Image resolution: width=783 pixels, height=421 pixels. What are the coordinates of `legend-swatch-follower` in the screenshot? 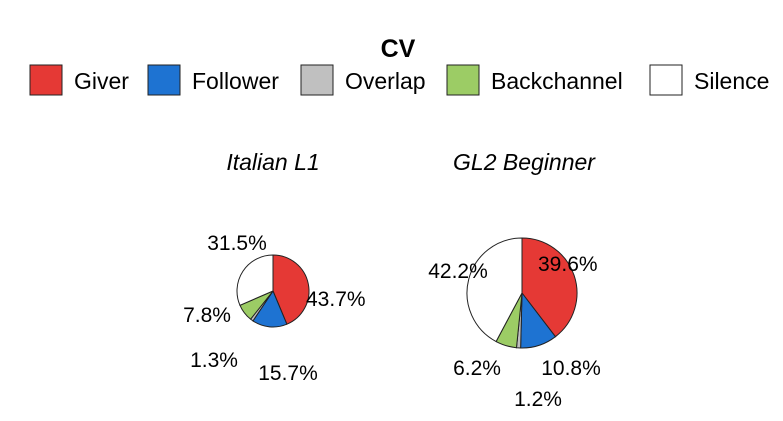 It's located at (164, 80).